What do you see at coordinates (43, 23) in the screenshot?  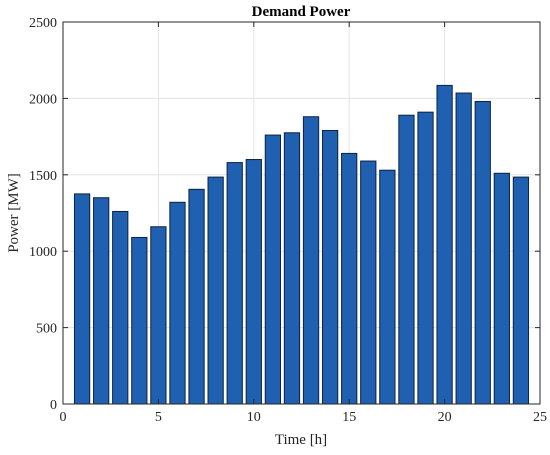 I see `y-tick-label: 2500` at bounding box center [43, 23].